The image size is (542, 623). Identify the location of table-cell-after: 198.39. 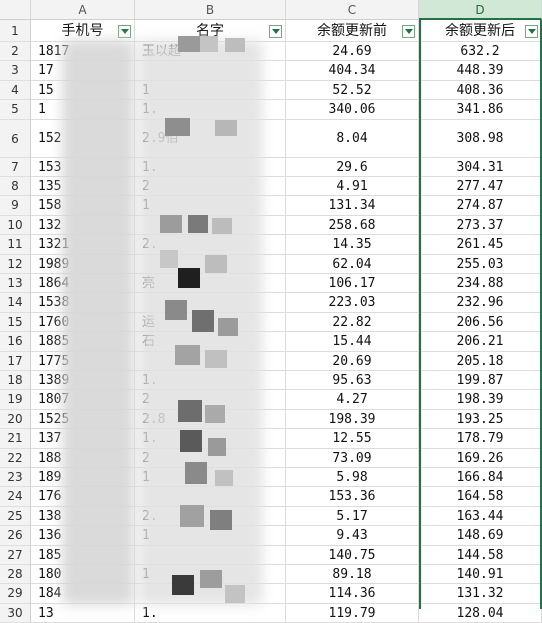
(480, 400).